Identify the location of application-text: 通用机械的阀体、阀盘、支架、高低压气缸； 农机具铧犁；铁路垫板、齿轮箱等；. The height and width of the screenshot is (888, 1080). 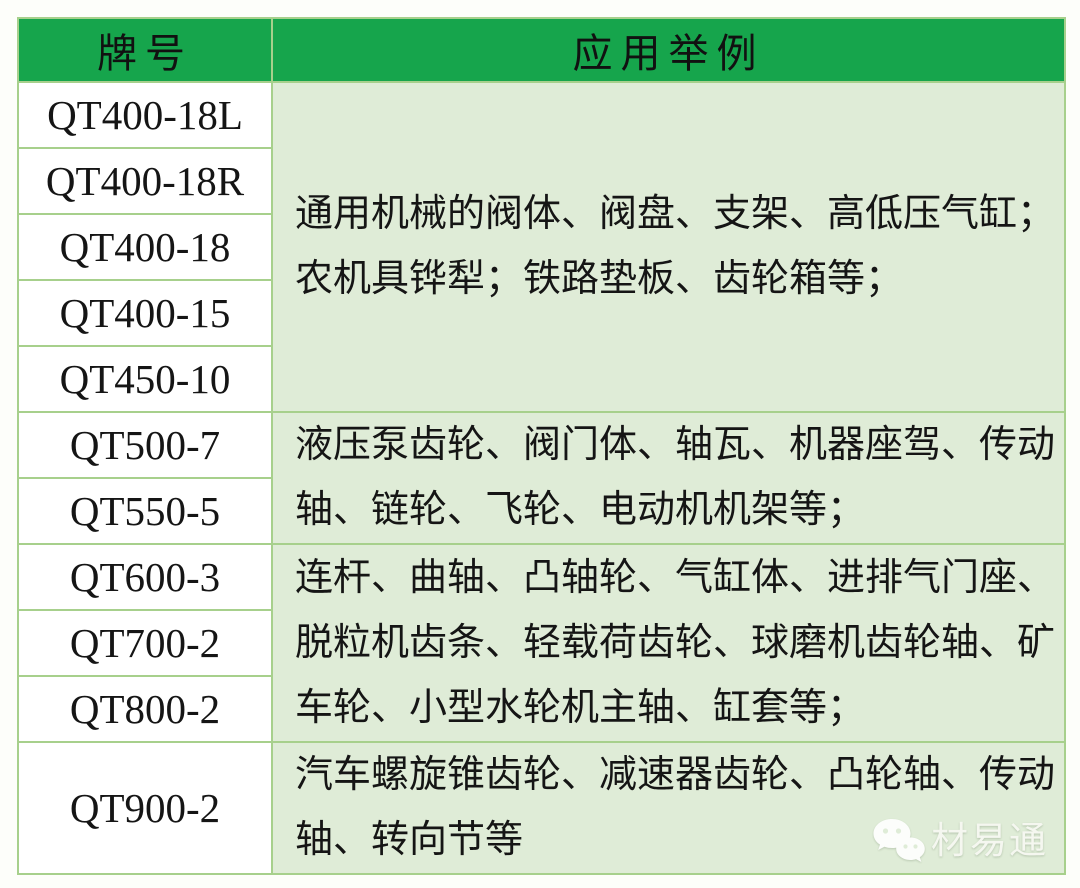
(675, 246).